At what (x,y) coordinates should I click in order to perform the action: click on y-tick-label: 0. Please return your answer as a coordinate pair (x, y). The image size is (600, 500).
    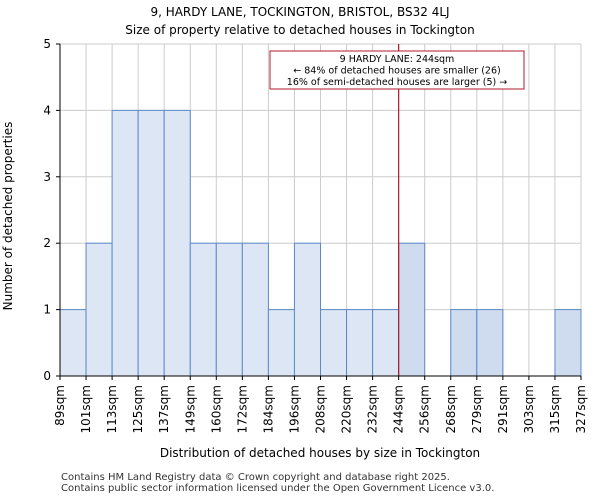
    Looking at the image, I should click on (47, 376).